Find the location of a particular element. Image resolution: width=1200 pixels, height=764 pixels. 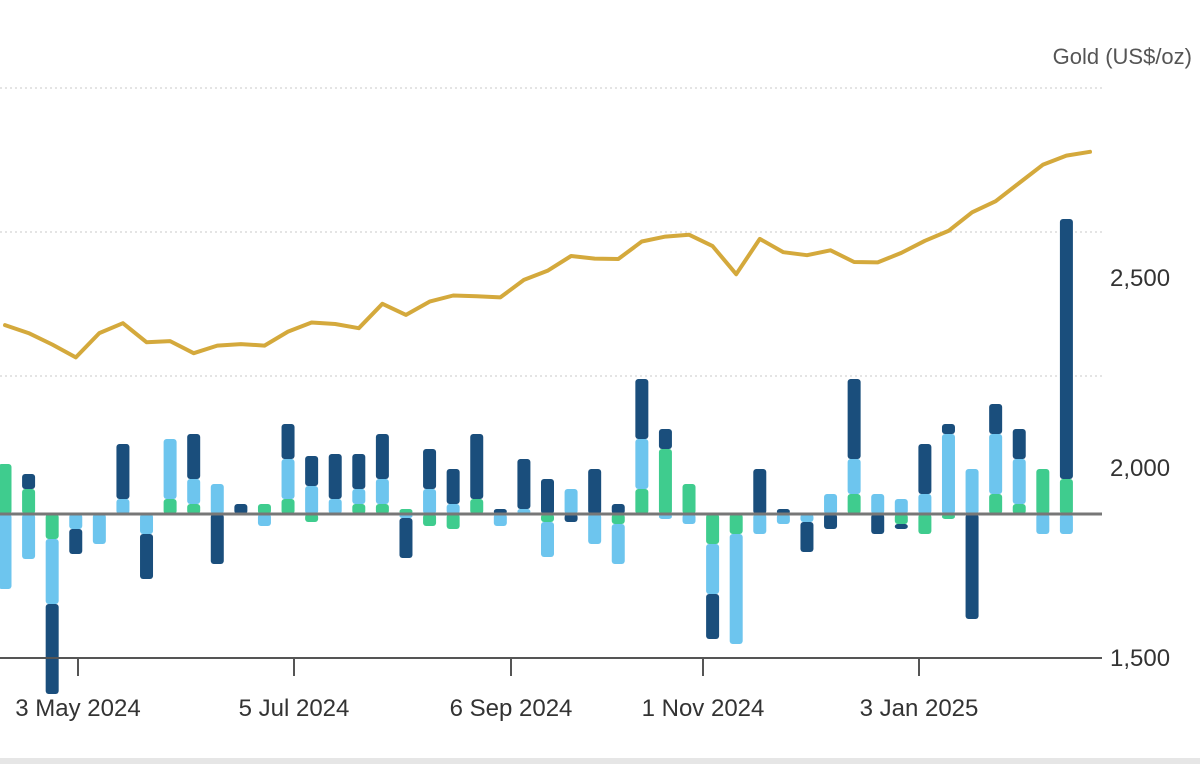

y-tick-label: 2,500 is located at coordinates (1140, 278).